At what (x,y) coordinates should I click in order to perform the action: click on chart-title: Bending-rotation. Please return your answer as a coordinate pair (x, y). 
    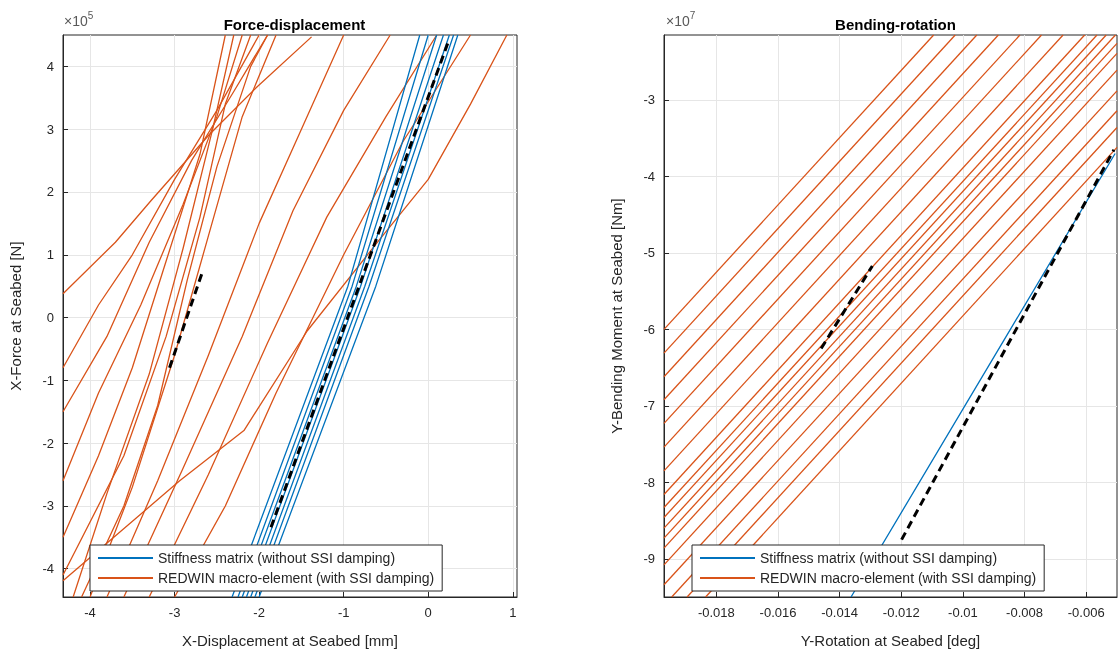
    Looking at the image, I should click on (895, 24).